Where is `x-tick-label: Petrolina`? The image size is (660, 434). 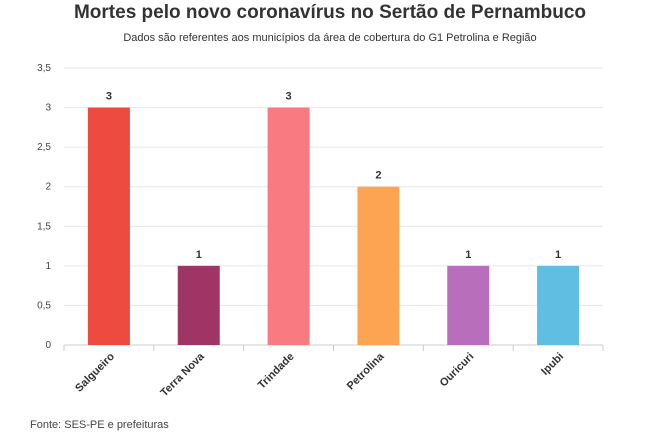
x-tick-label: Petrolina is located at coordinates (366, 371).